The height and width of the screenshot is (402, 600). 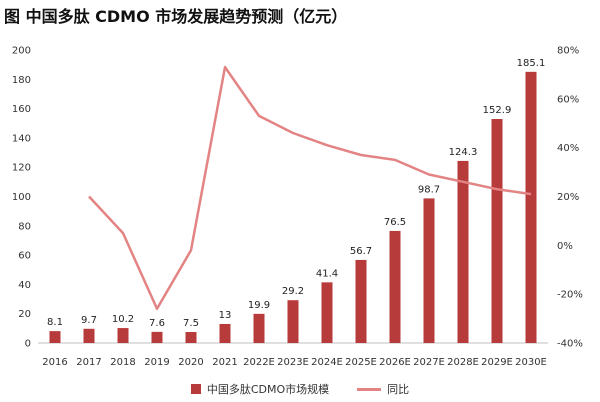 I want to click on x-tick-label: 2021, so click(x=224, y=362).